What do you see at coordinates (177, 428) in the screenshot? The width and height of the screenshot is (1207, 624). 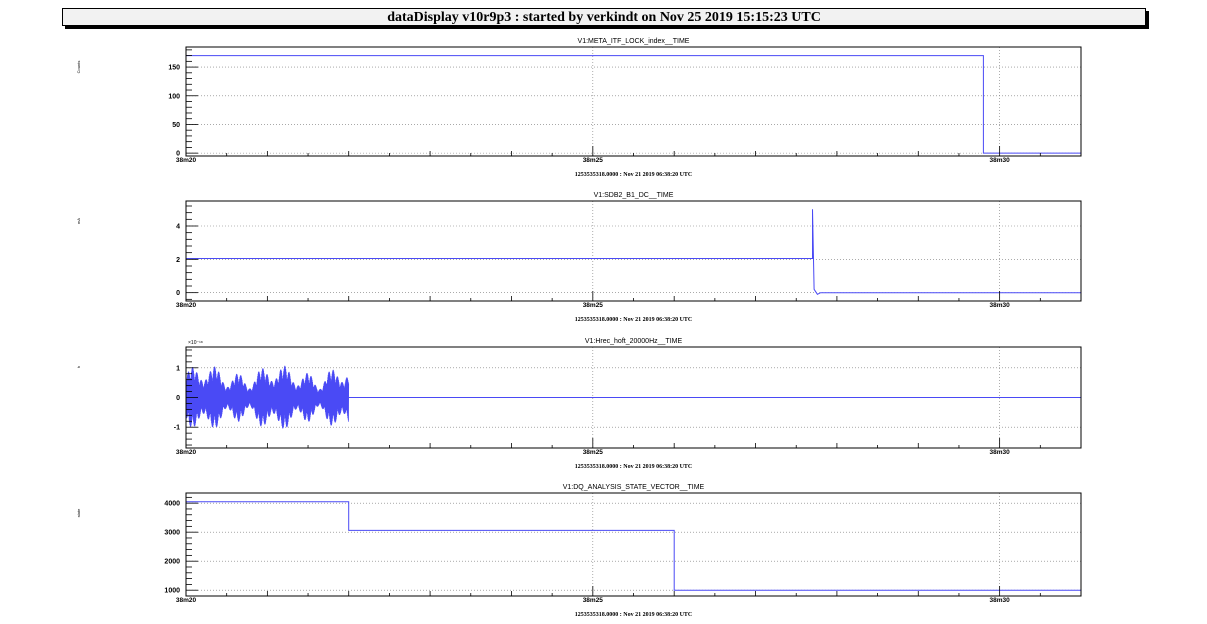 I see `y-tick-label: -1` at bounding box center [177, 428].